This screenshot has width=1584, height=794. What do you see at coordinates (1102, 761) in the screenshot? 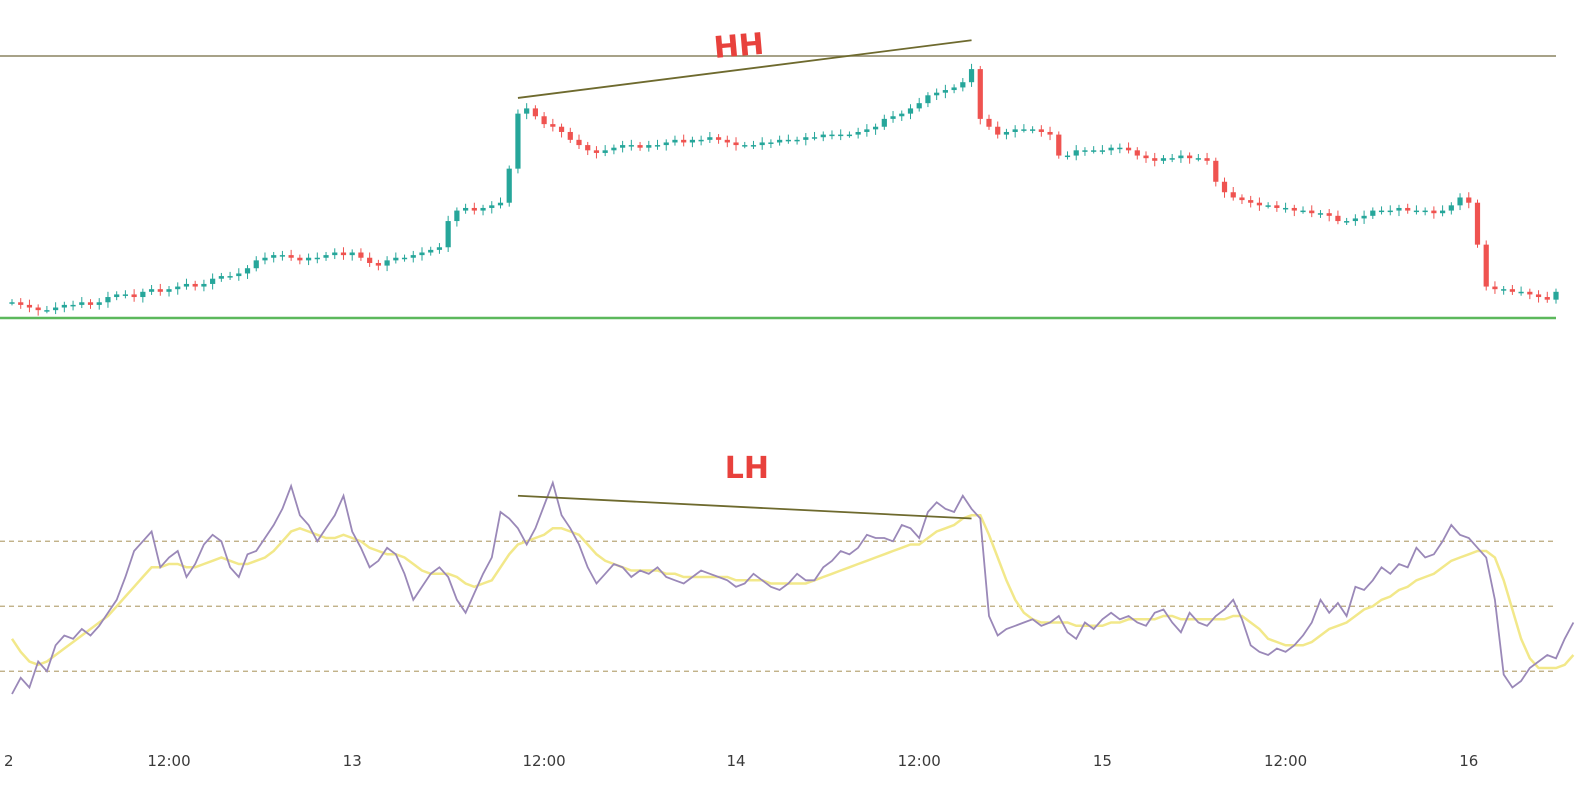
I see `x-tick-label: 15` at bounding box center [1102, 761].